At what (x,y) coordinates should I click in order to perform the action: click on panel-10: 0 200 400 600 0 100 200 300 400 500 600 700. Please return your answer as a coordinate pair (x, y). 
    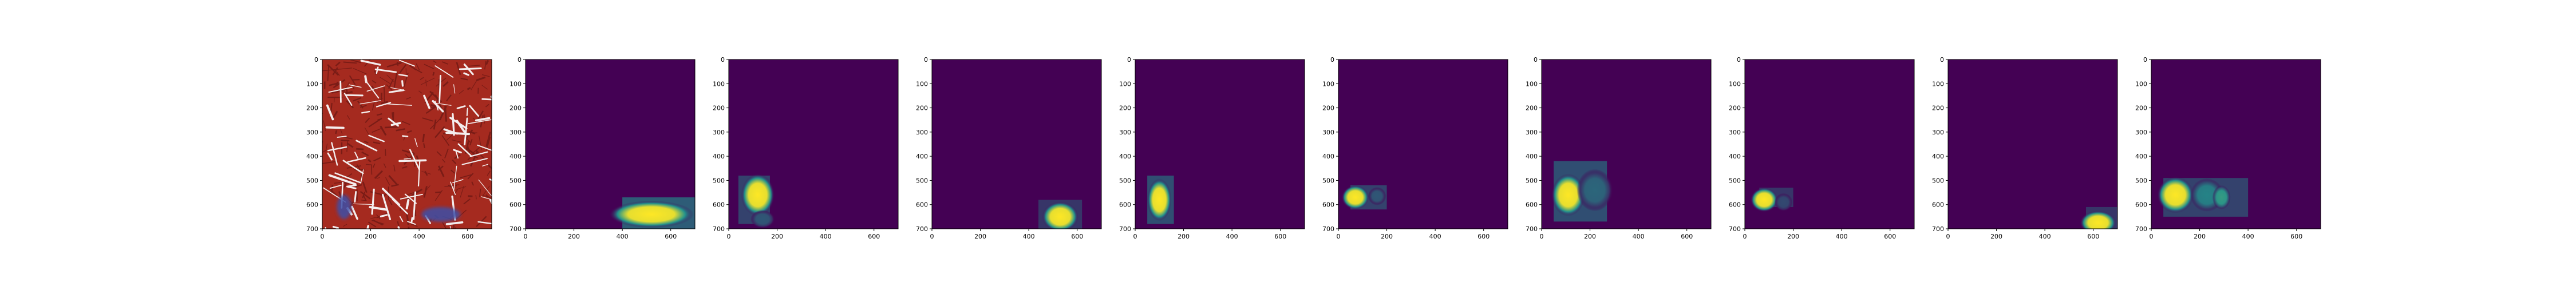
    Looking at the image, I should click on (2228, 148).